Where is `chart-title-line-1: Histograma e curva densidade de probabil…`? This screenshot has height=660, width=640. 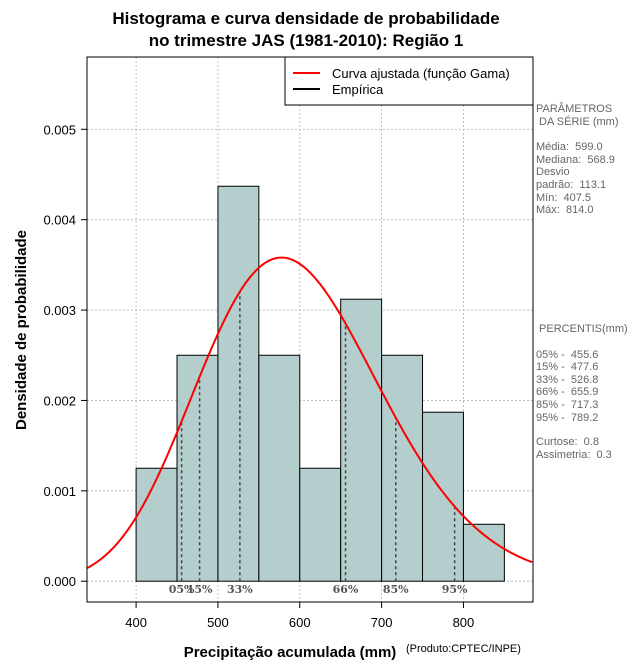
chart-title-line-1: Histograma e curva densidade de probabil… is located at coordinates (305, 18).